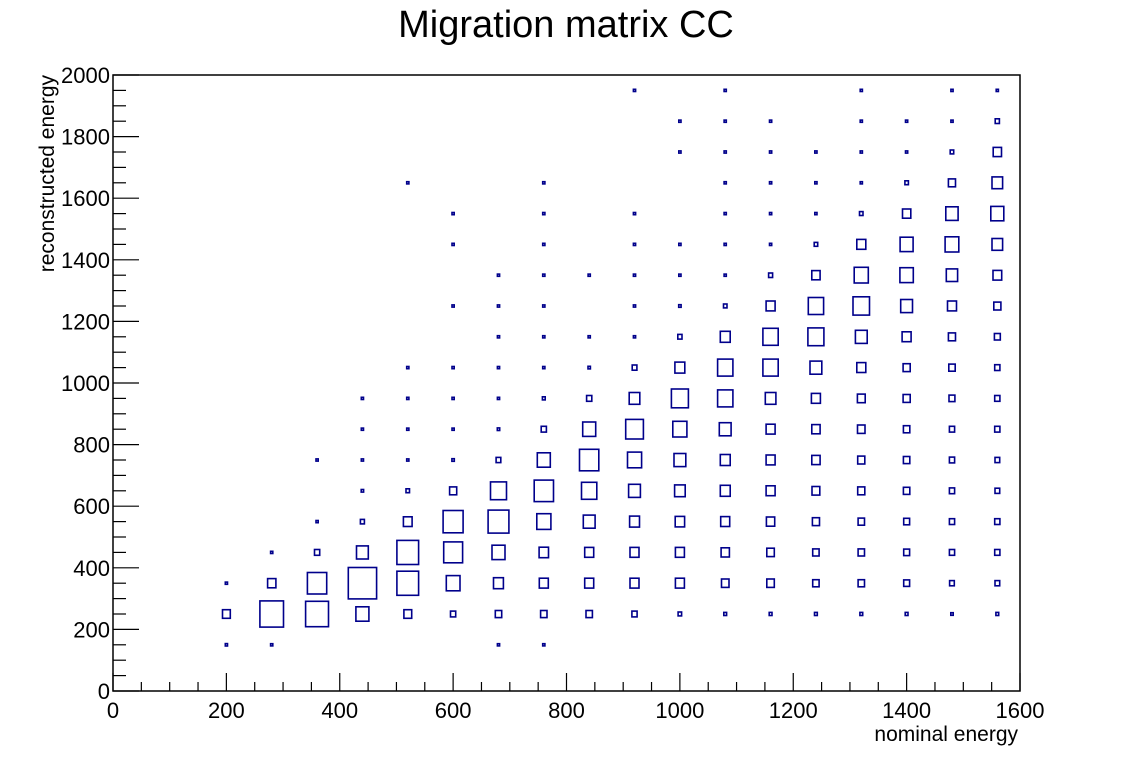 This screenshot has width=1134, height=768. What do you see at coordinates (946, 734) in the screenshot?
I see `x-axis-label: nominal energy` at bounding box center [946, 734].